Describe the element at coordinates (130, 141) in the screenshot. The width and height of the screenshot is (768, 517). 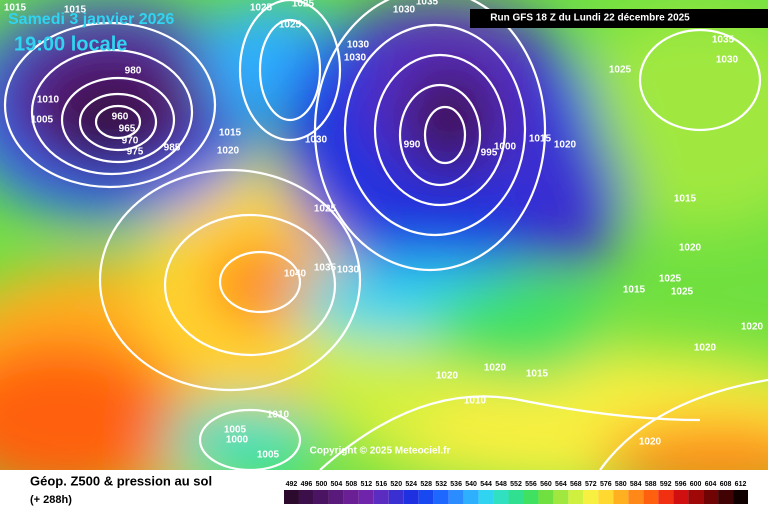
I see `isobar-label: 970` at that location.